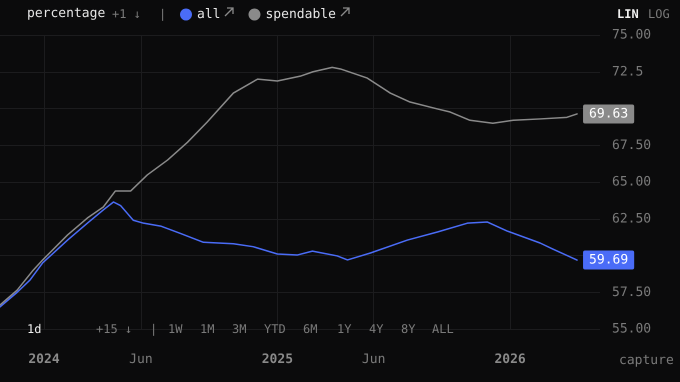  Describe the element at coordinates (443, 329) in the screenshot. I see `annotation: ALL` at that location.